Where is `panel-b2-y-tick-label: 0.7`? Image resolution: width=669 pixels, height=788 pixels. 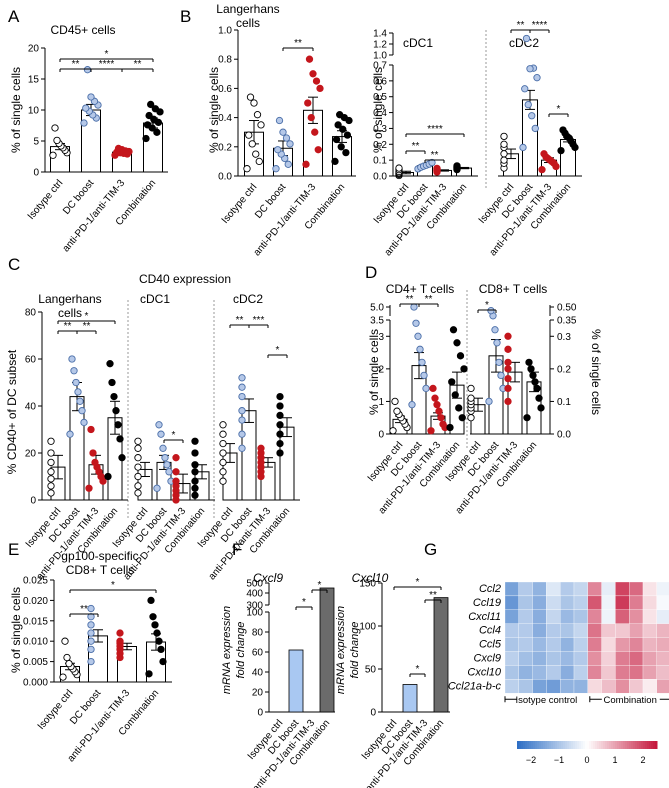
panel-b2-y-tick-label: 0.7 is located at coordinates (380, 66).